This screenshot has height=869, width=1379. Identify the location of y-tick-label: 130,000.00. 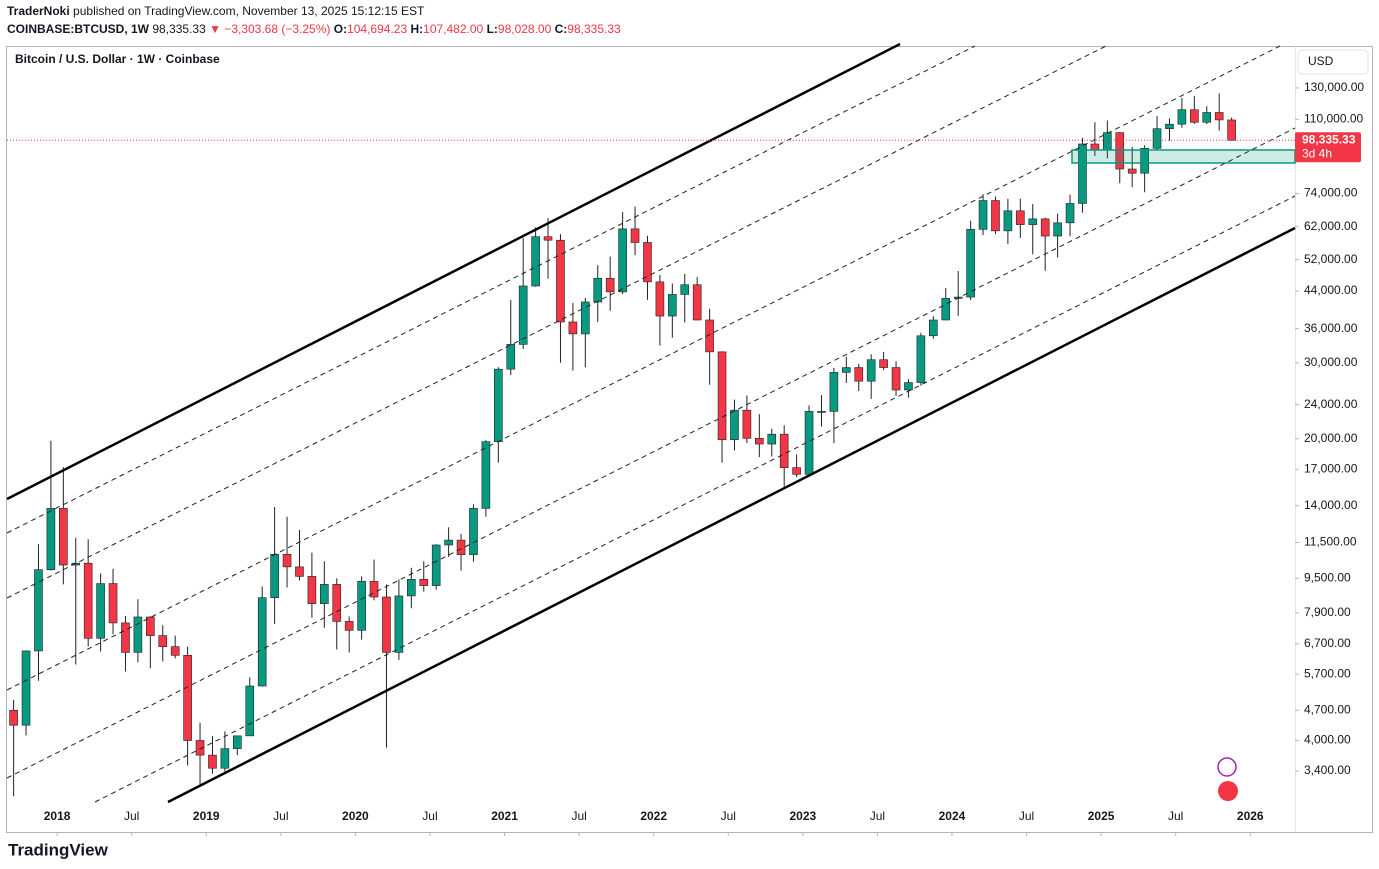
(1334, 87).